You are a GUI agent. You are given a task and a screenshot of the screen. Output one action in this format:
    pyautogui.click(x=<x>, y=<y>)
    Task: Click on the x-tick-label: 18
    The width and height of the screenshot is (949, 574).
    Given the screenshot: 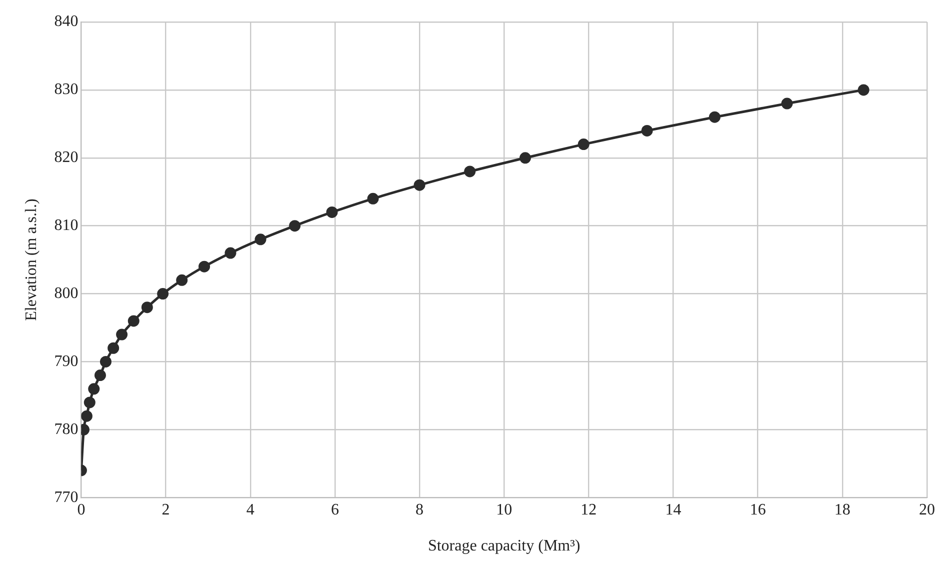 What is the action you would take?
    pyautogui.click(x=842, y=509)
    